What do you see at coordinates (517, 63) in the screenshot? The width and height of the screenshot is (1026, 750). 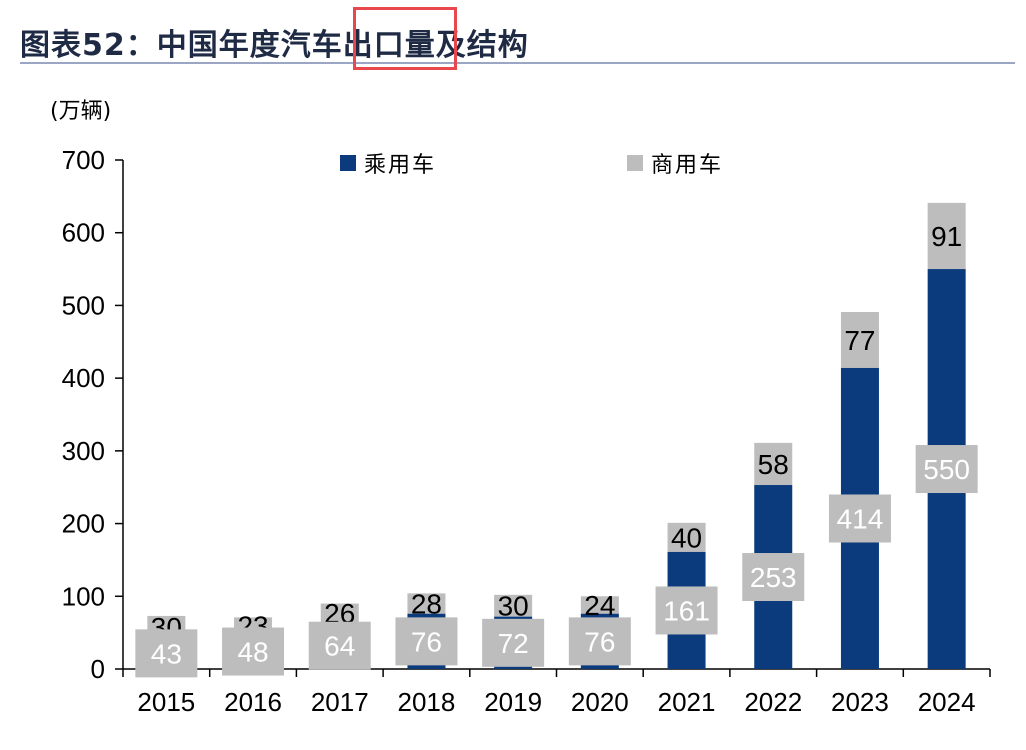 I see `title-underline` at bounding box center [517, 63].